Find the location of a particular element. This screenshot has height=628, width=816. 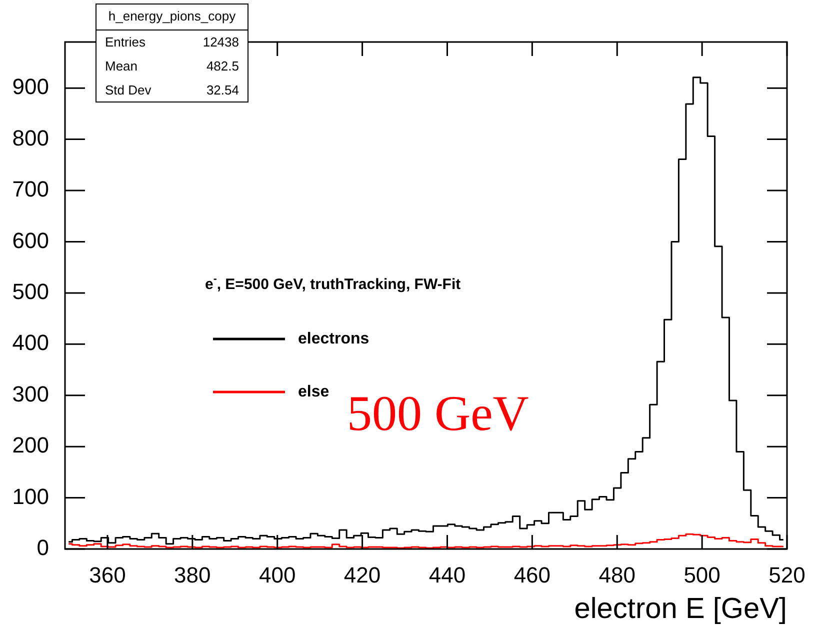

y-tick-label: 800 is located at coordinates (30, 137).